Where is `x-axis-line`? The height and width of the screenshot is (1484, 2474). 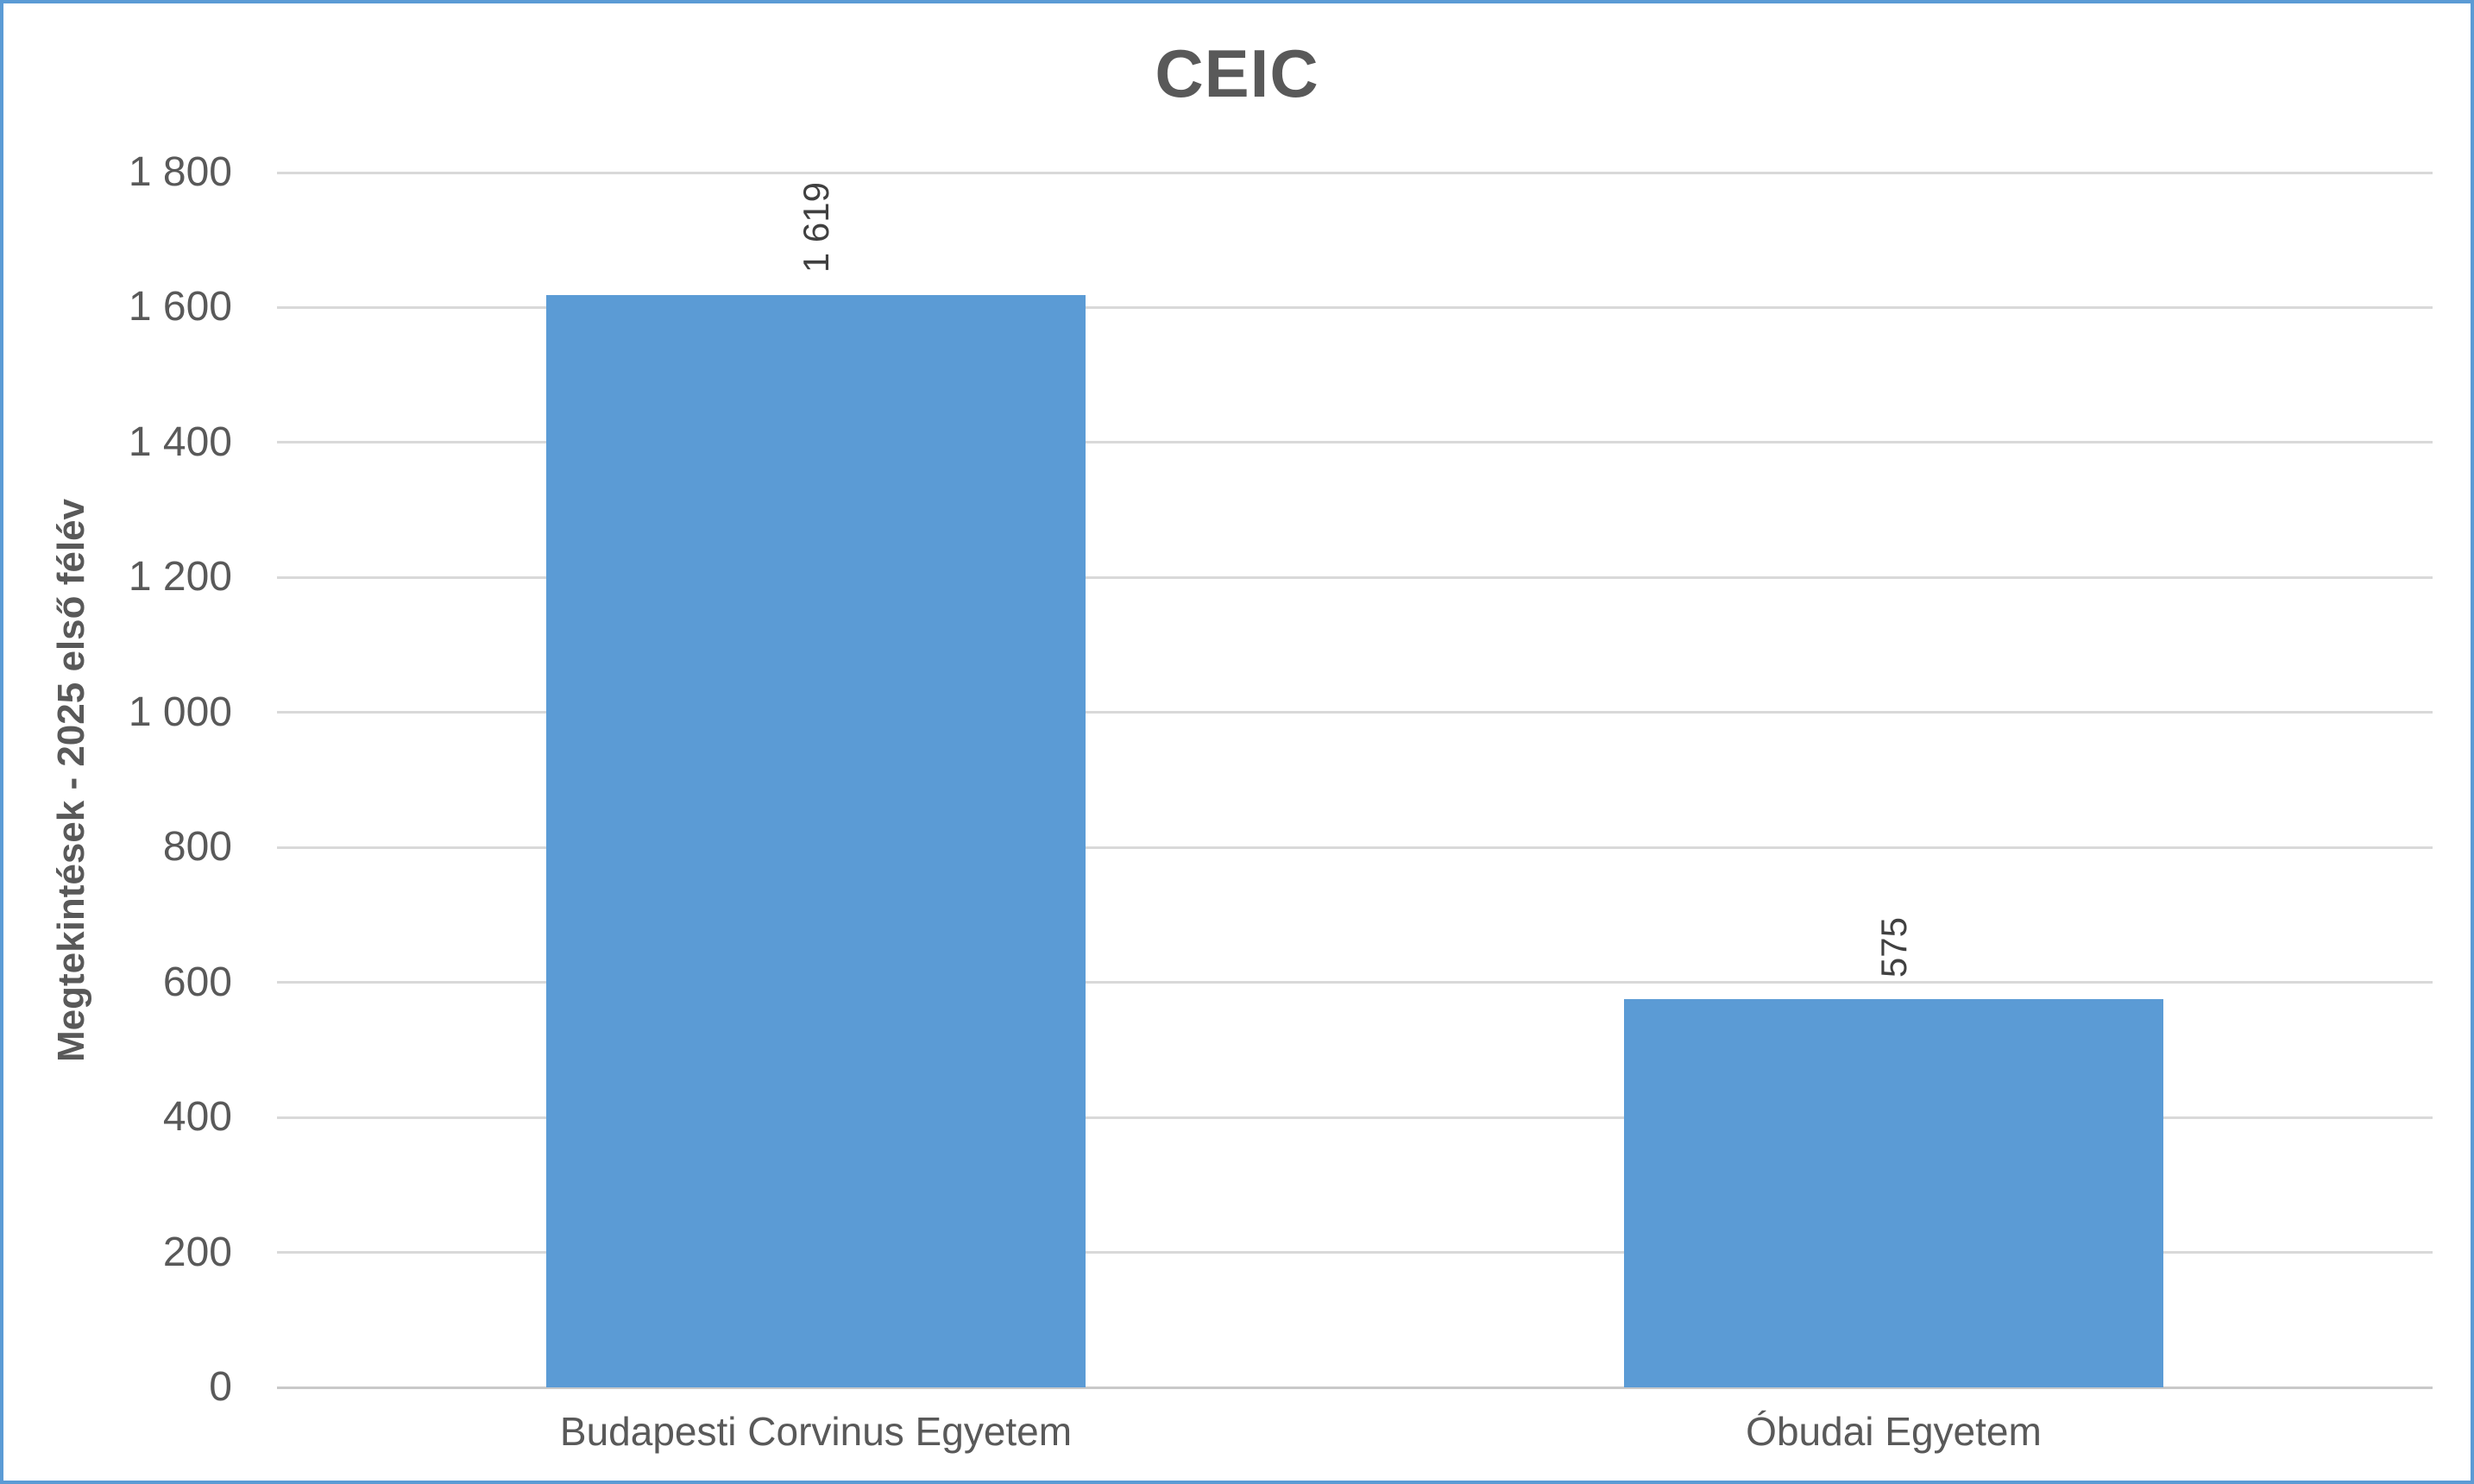 x-axis-line is located at coordinates (1355, 1387).